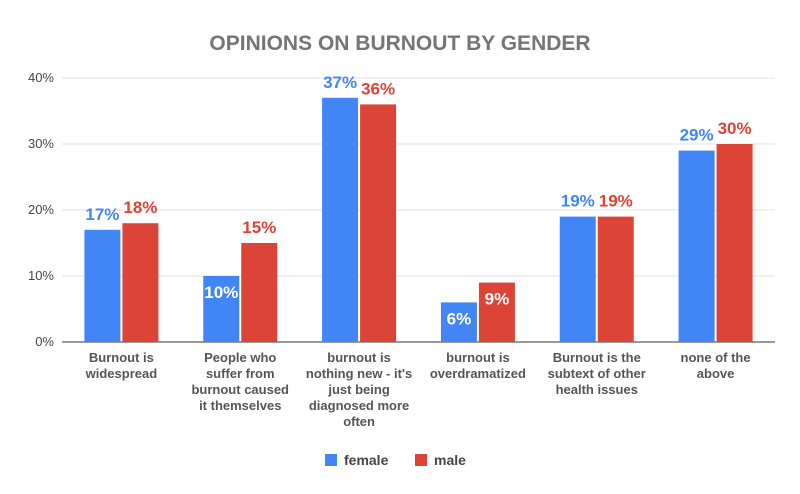 This screenshot has width=800, height=494. Describe the element at coordinates (578, 201) in the screenshot. I see `data-label-female: 19%` at that location.